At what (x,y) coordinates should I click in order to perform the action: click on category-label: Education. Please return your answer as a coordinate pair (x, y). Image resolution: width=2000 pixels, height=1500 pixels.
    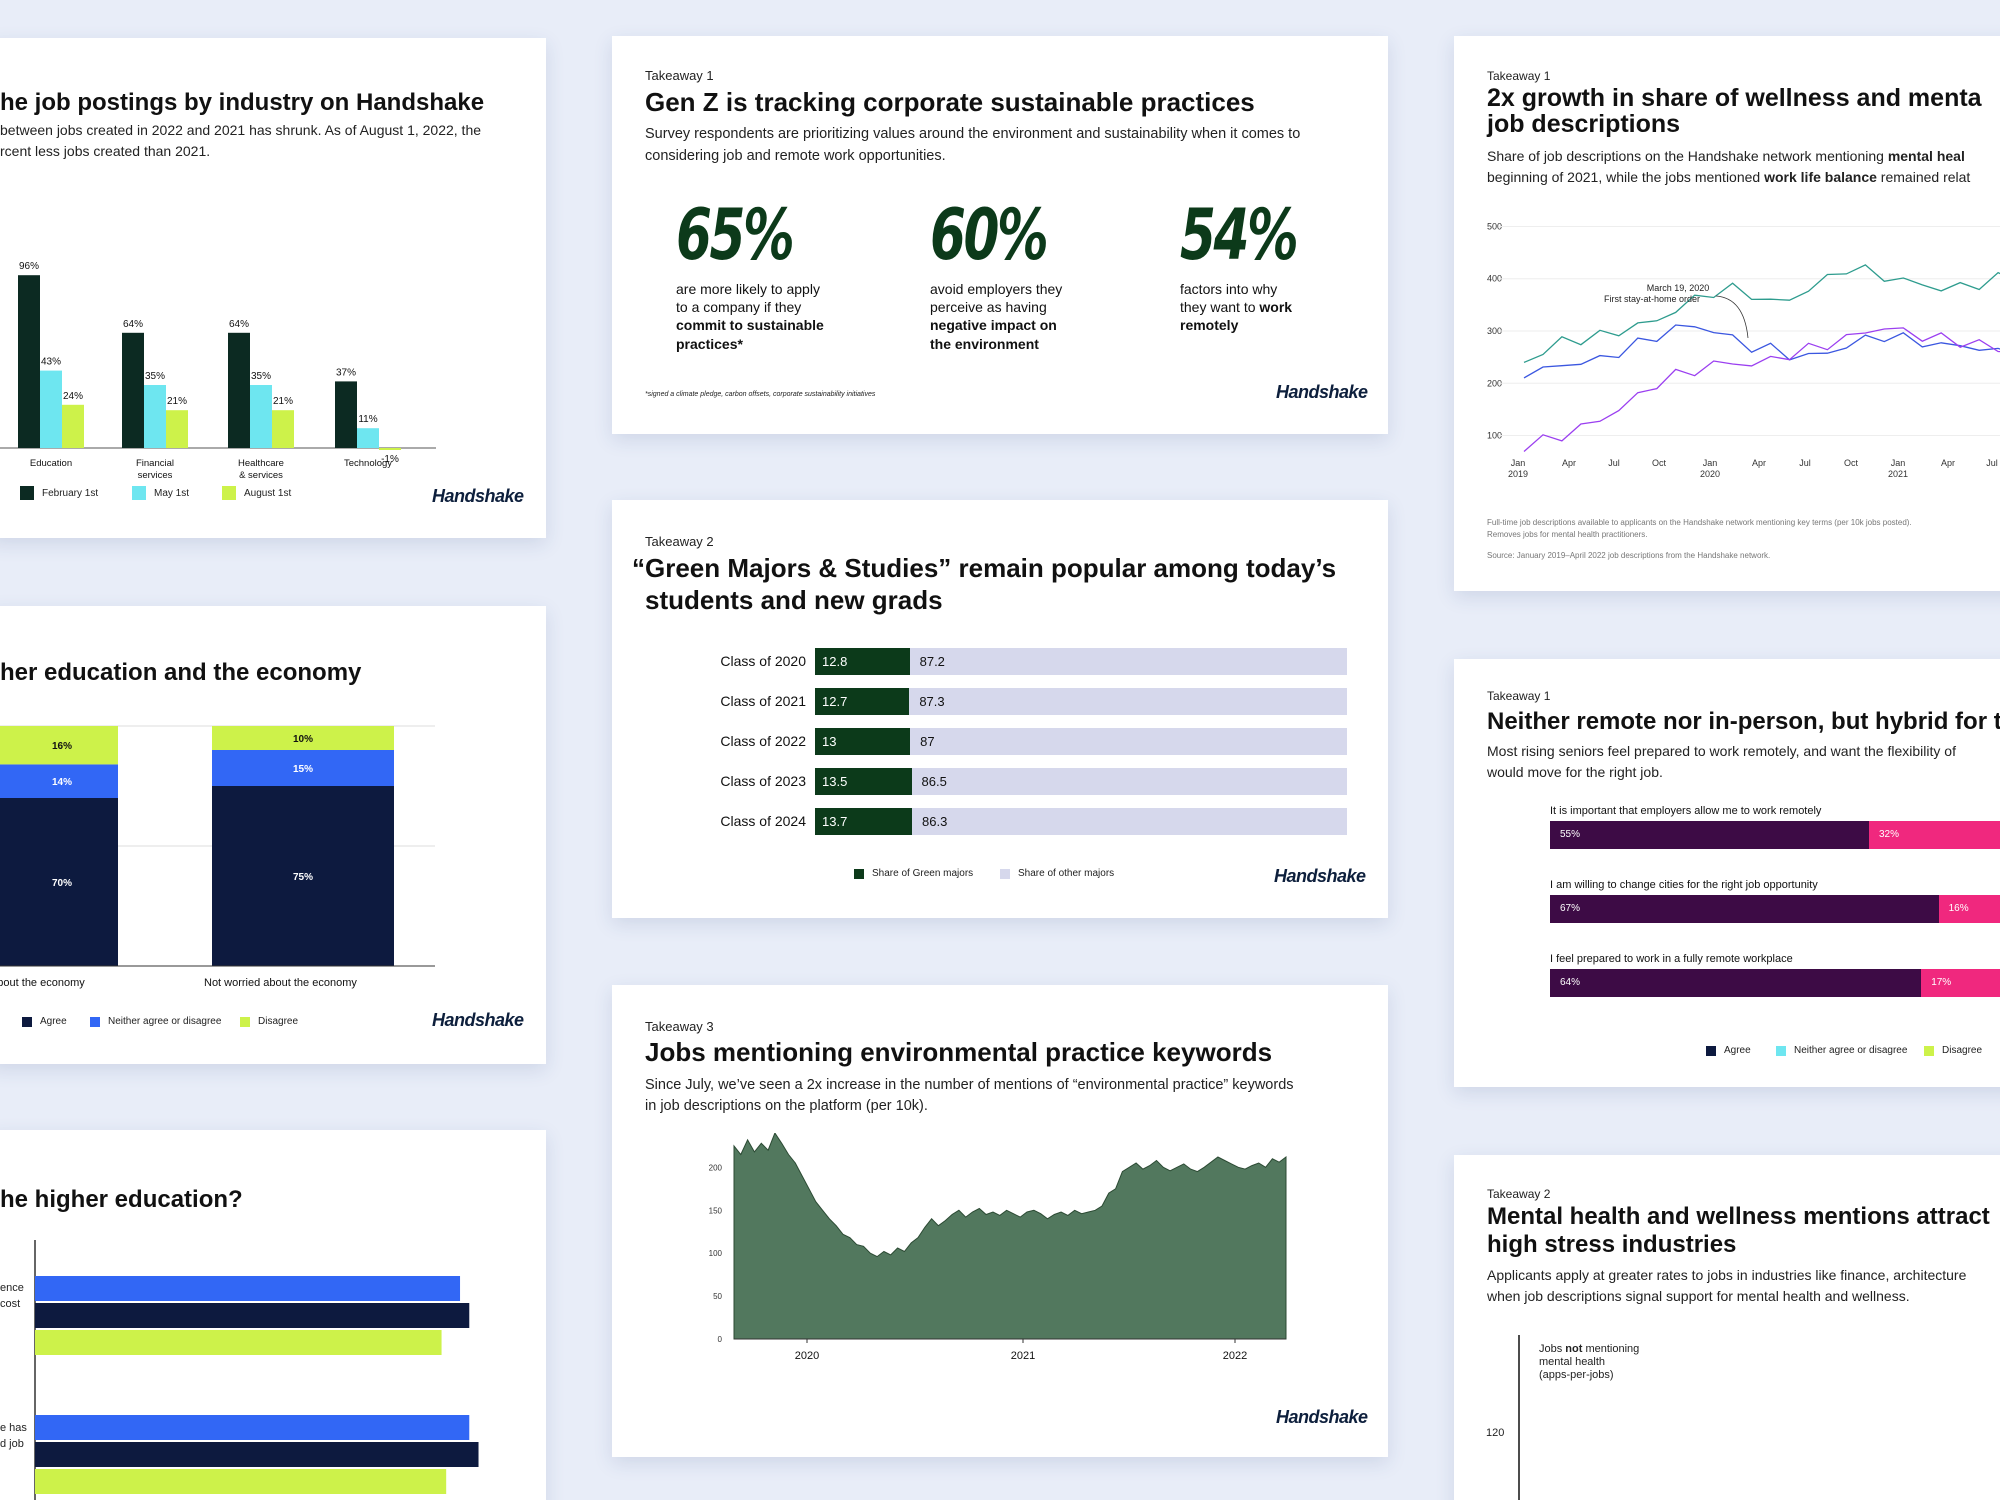
    Looking at the image, I should click on (51, 463).